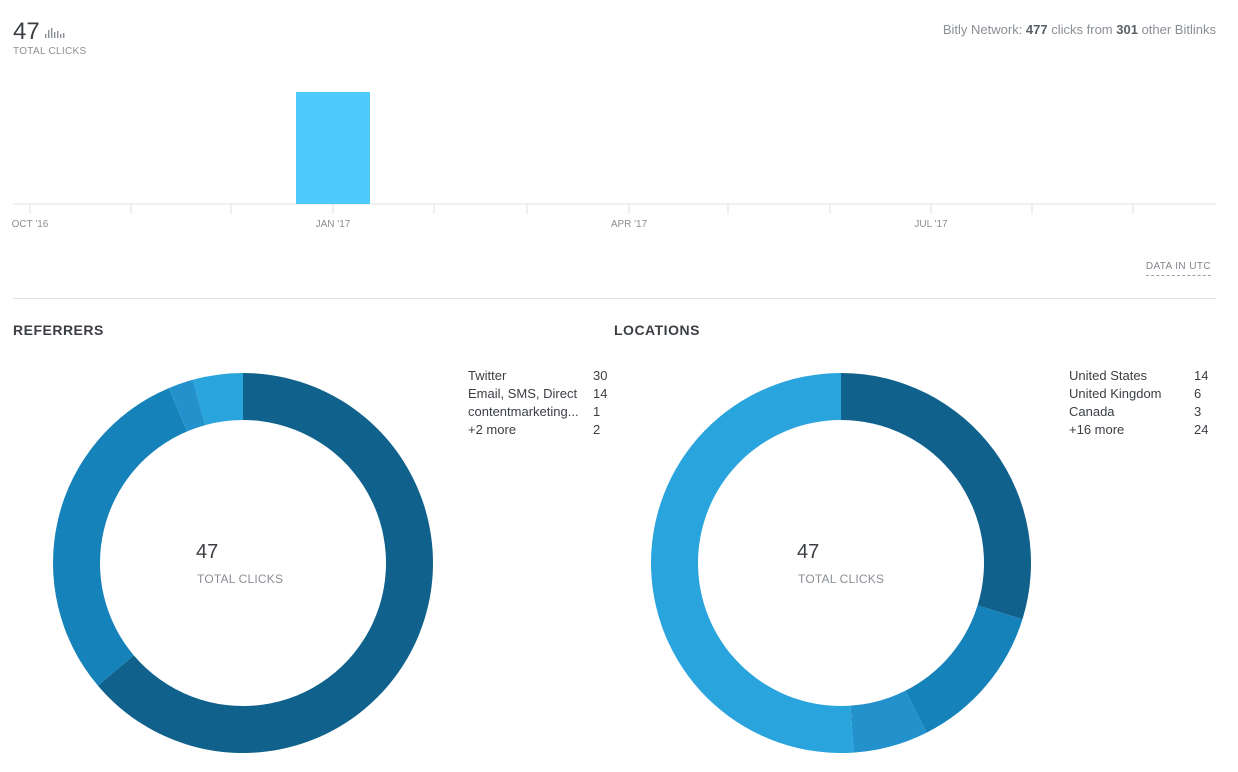 Image resolution: width=1238 pixels, height=772 pixels. I want to click on legend-row: United Kingdom 6, so click(1135, 394).